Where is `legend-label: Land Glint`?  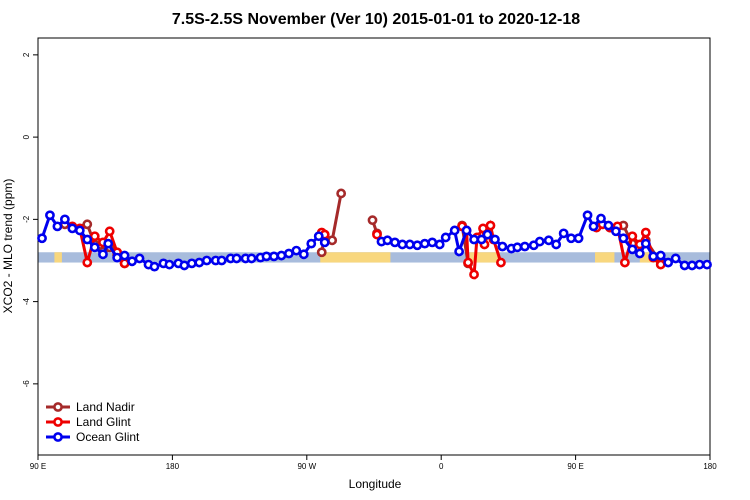
legend-label: Land Glint is located at coordinates (103, 422).